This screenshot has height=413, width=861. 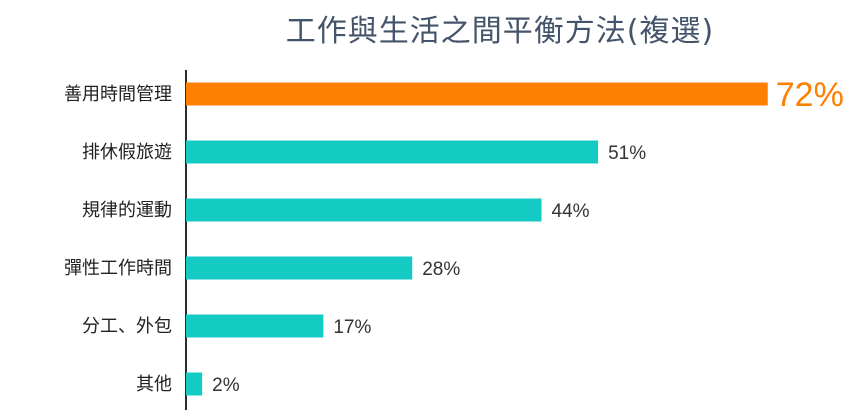 I want to click on value-label: 17%, so click(x=352, y=327).